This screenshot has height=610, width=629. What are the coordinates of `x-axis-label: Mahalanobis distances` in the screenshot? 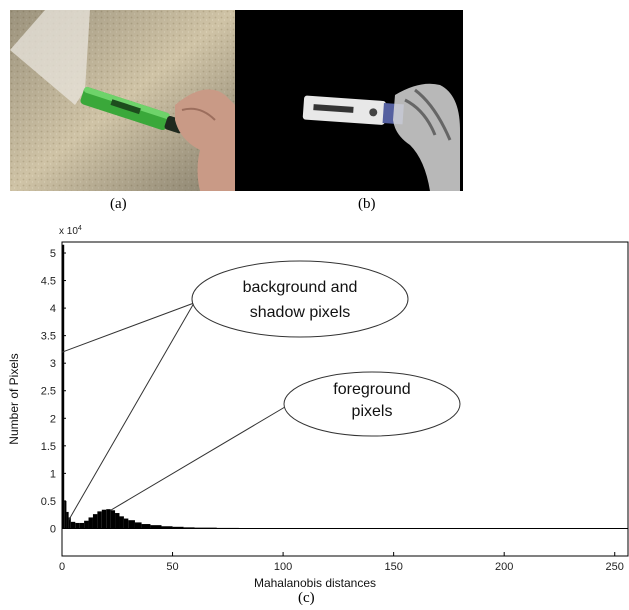 It's located at (315, 583).